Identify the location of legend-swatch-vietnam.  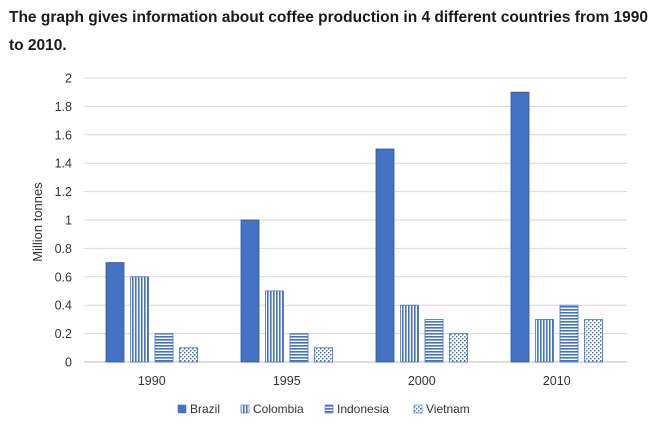
(418, 409).